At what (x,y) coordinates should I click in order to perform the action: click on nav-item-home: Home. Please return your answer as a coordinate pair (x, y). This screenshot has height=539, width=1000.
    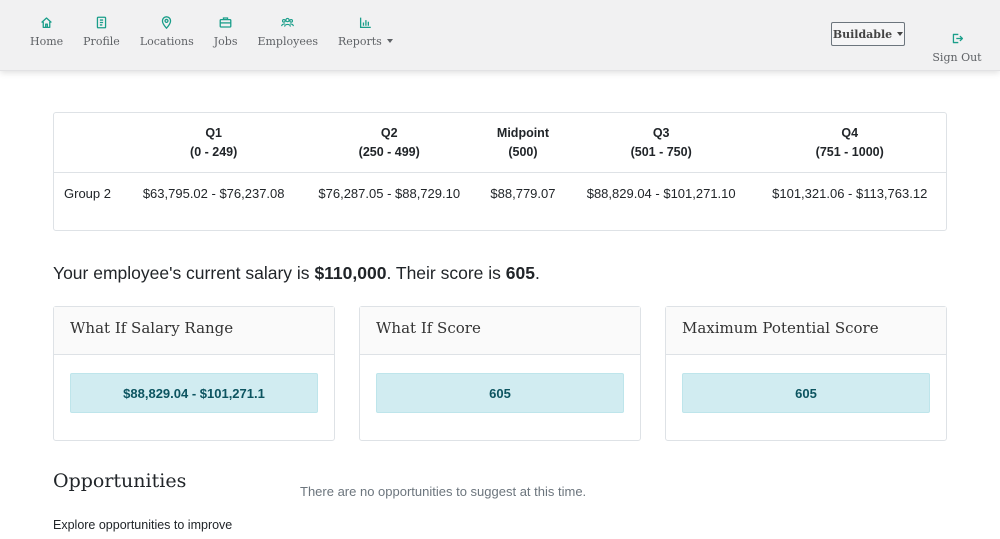
    Looking at the image, I should click on (46, 32).